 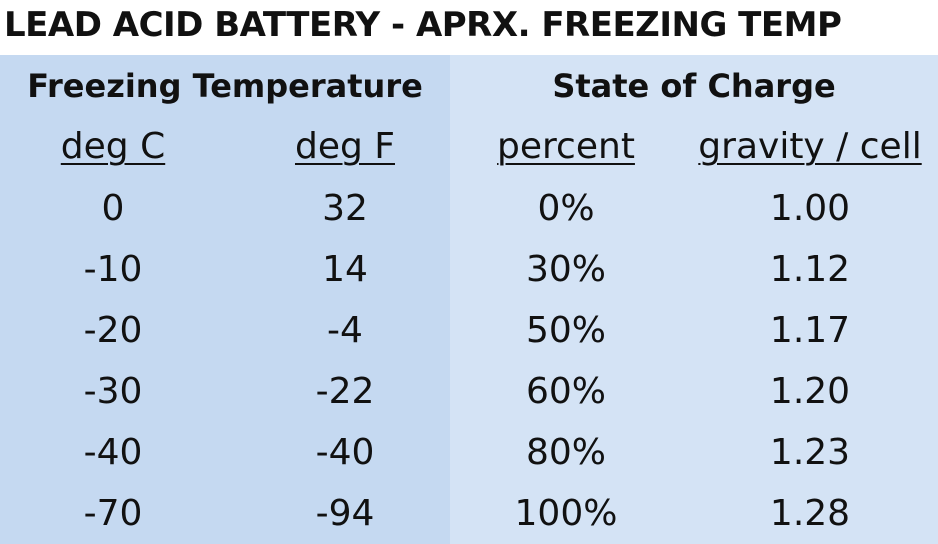 What do you see at coordinates (345, 391) in the screenshot?
I see `table-cell-deg-f: -22` at bounding box center [345, 391].